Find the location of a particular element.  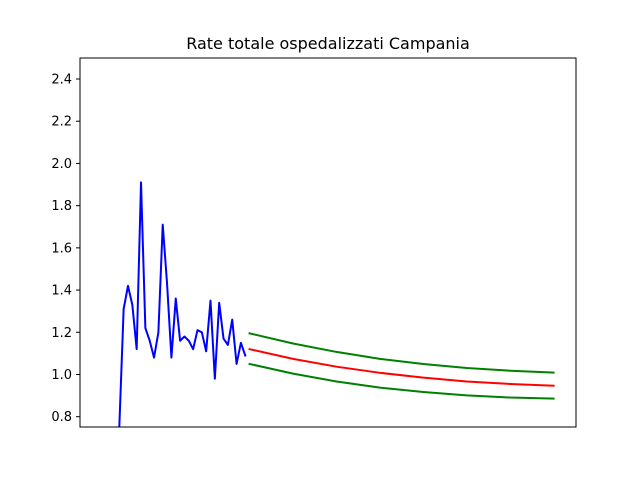

y-tick-label: 1.6 is located at coordinates (61, 248).